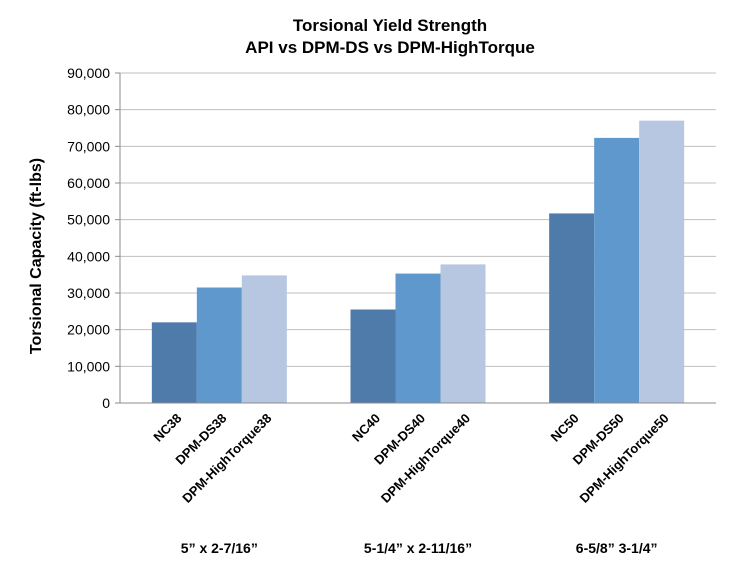 This screenshot has width=753, height=569. What do you see at coordinates (167, 428) in the screenshot?
I see `x-tick-label: NC38` at bounding box center [167, 428].